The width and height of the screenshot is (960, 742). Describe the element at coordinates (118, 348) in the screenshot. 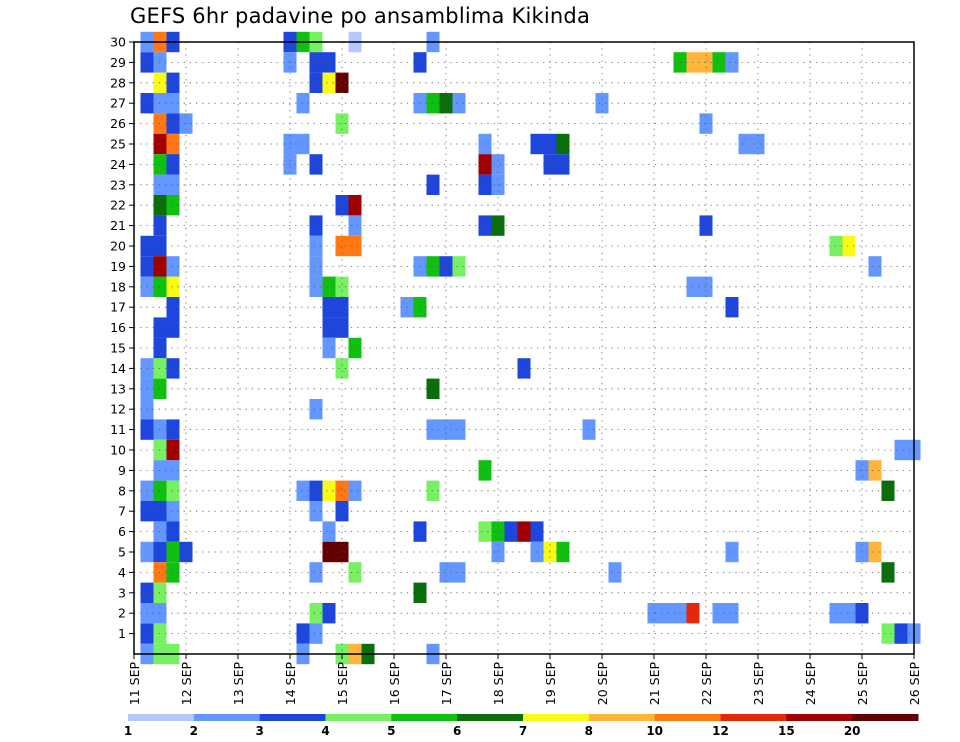

I see `y-tick-label: 15` at that location.